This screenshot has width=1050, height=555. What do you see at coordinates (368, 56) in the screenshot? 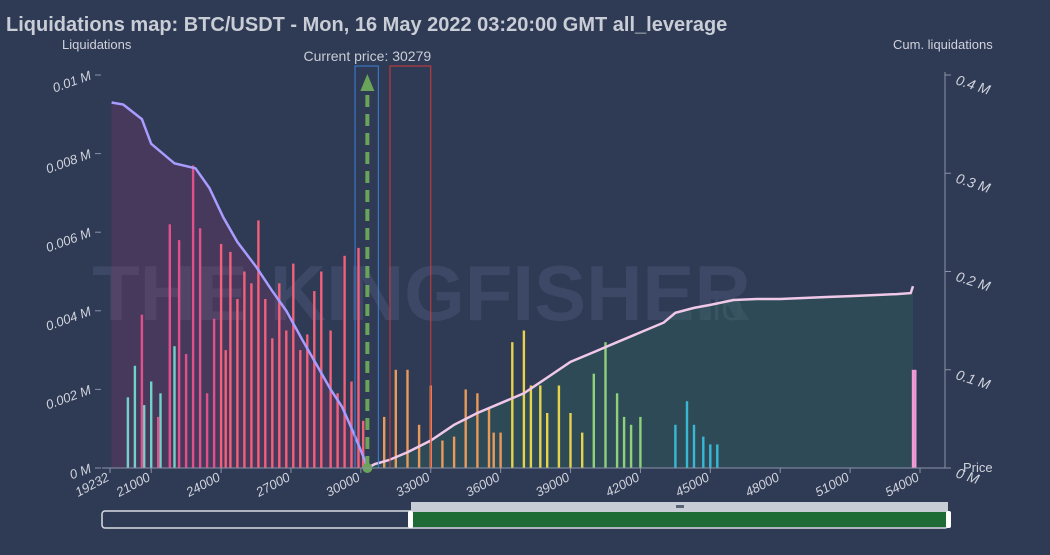
I see `current-price-label: Current price: 30279` at bounding box center [368, 56].